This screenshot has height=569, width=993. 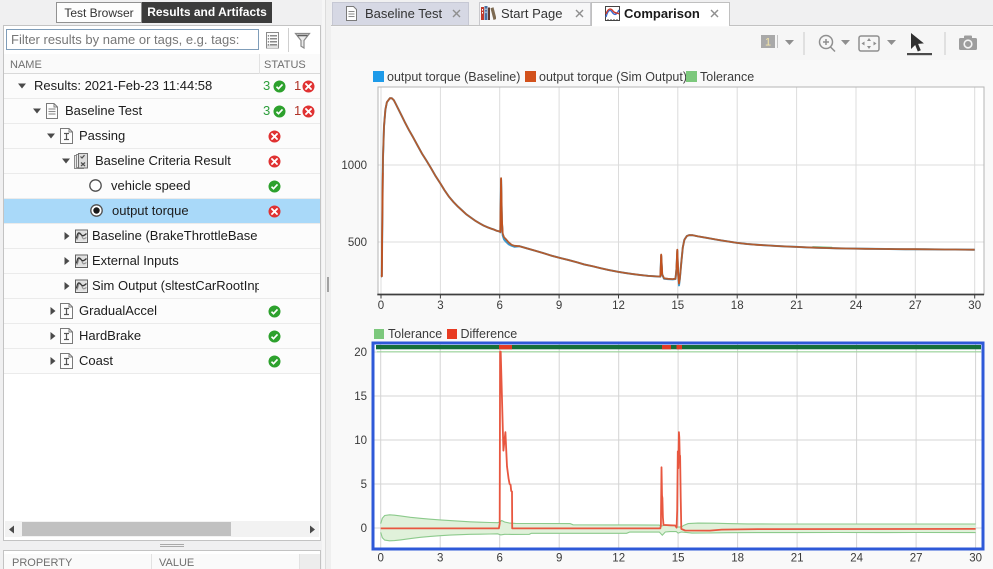 I want to click on svg-text: 5, so click(x=364, y=485).